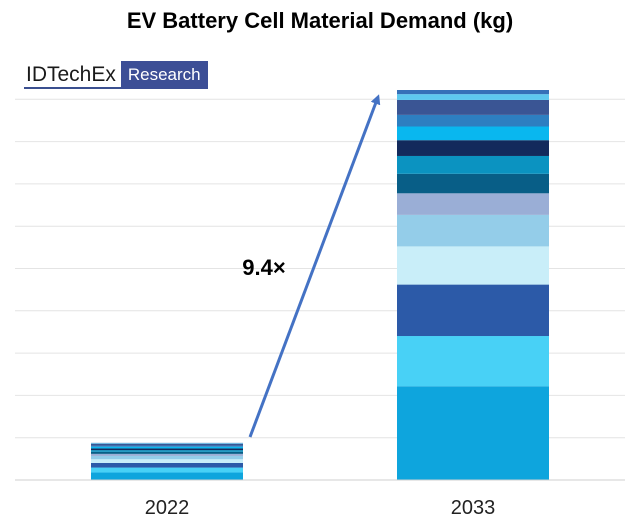 Image resolution: width=640 pixels, height=531 pixels. I want to click on logo-research-tag: Research, so click(164, 75).